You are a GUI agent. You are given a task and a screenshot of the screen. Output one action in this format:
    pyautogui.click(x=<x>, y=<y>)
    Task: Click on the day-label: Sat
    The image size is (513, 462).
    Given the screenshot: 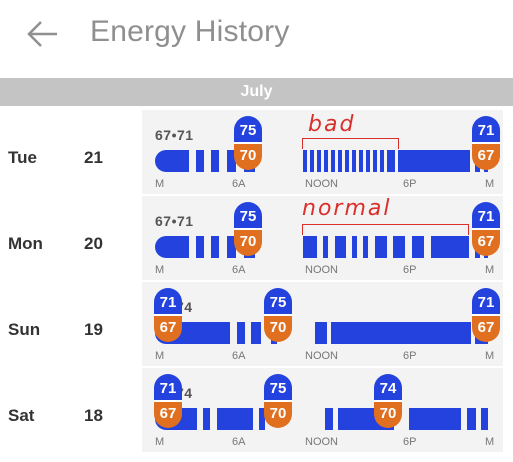 What is the action you would take?
    pyautogui.click(x=21, y=415)
    